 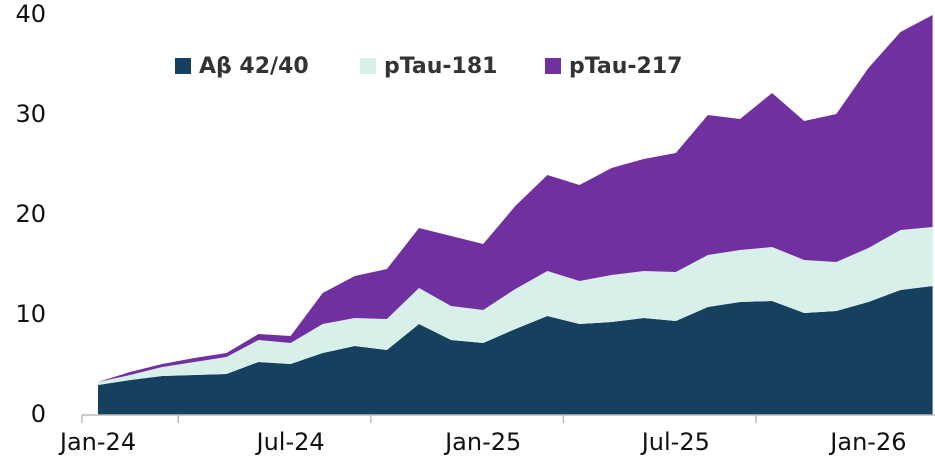 What do you see at coordinates (30, 314) in the screenshot?
I see `y-tick-label: 10` at bounding box center [30, 314].